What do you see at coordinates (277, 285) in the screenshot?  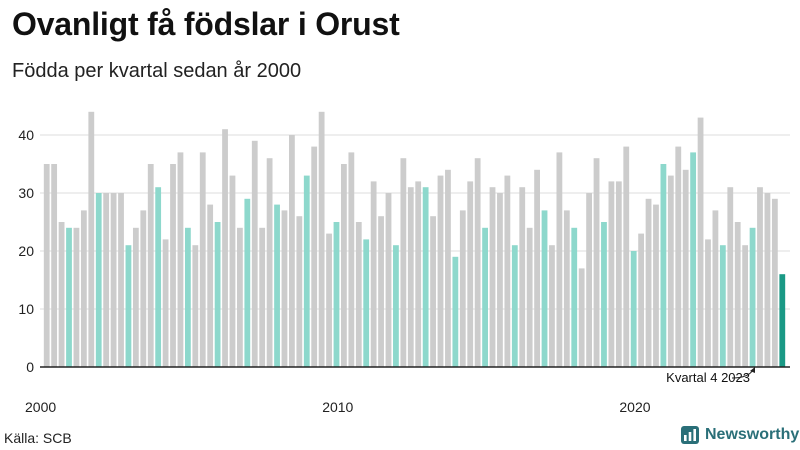 I see `bar: 2007 Q4: 28` at bounding box center [277, 285].